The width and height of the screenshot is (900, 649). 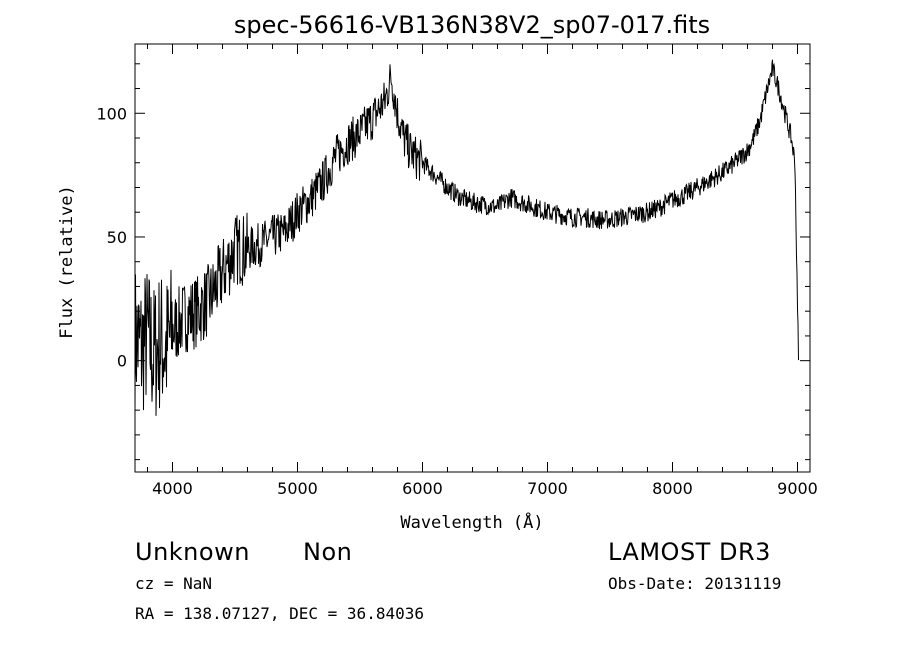 I want to click on subclass-label: Non, so click(x=328, y=552).